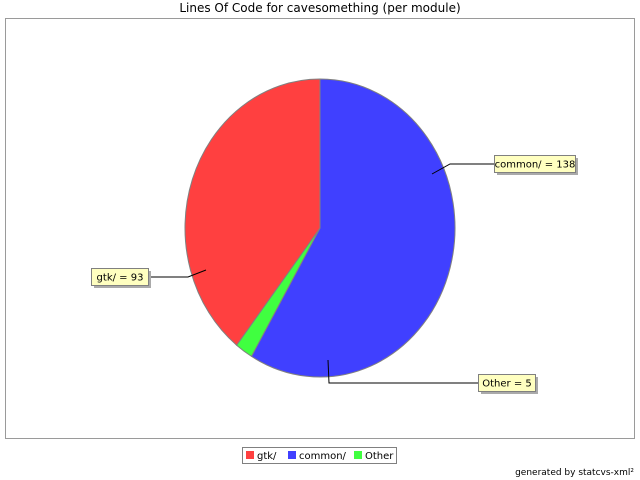 The image size is (640, 480). I want to click on label-box-common, so click(535, 164).